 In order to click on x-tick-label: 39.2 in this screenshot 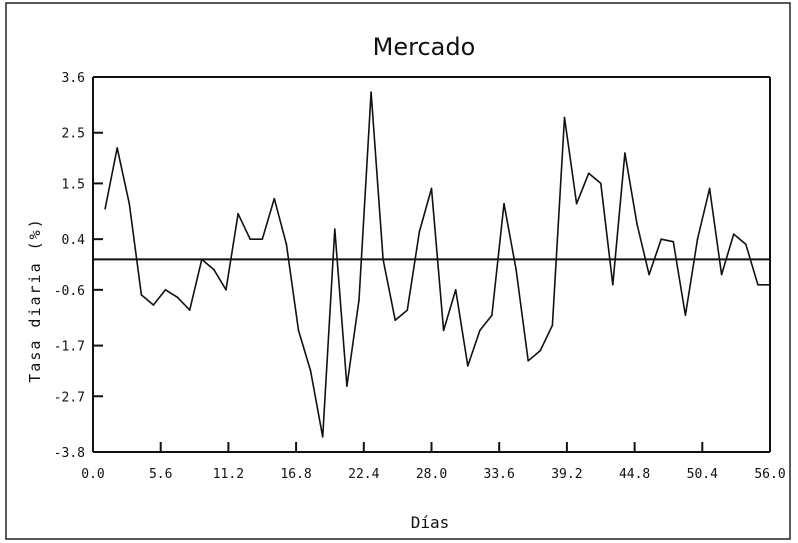, I will do `click(566, 474)`.